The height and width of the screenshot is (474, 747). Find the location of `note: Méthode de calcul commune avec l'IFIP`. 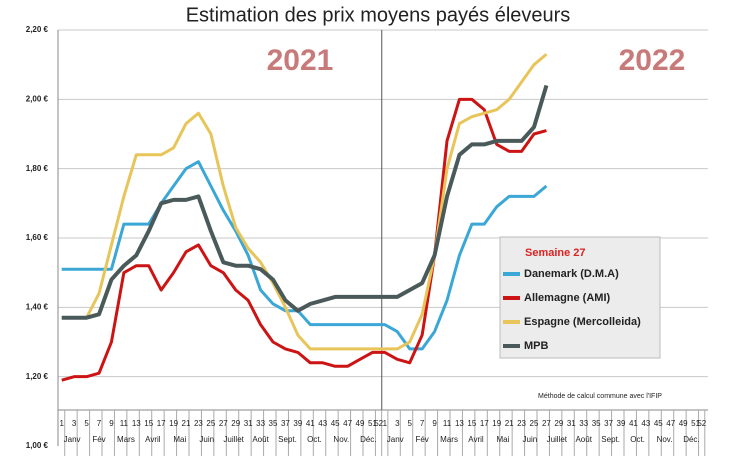

note: Méthode de calcul commune avec l'IFIP is located at coordinates (600, 396).